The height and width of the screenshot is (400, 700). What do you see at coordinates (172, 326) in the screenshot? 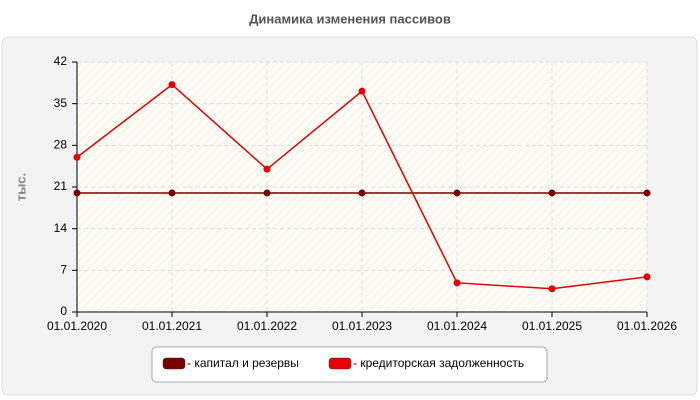
I see `x-tick-label: 01.01.2021` at bounding box center [172, 326].